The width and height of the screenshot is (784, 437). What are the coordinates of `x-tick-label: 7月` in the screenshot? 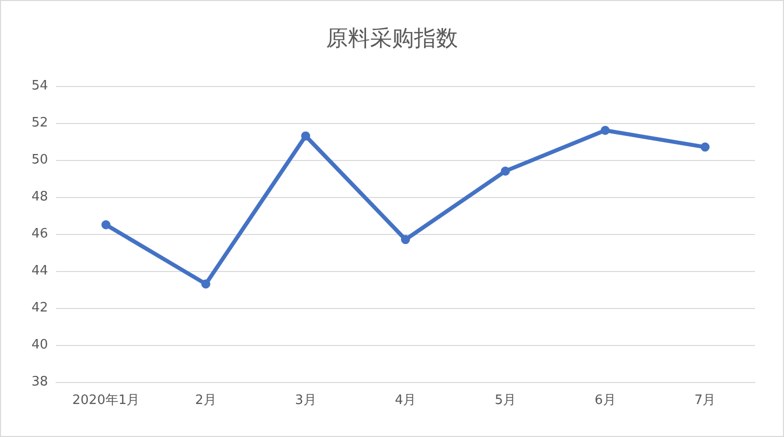 It's located at (705, 400).